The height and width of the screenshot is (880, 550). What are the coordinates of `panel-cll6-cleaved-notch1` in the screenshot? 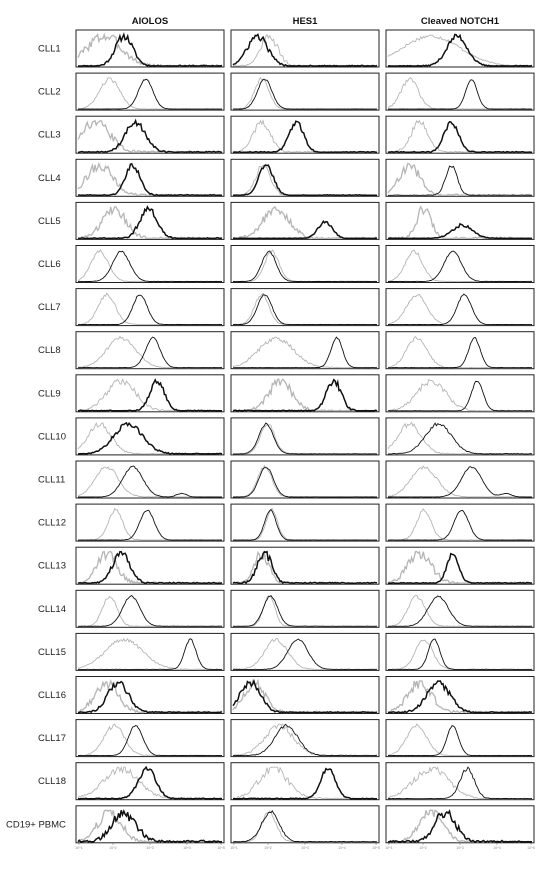 It's located at (460, 264).